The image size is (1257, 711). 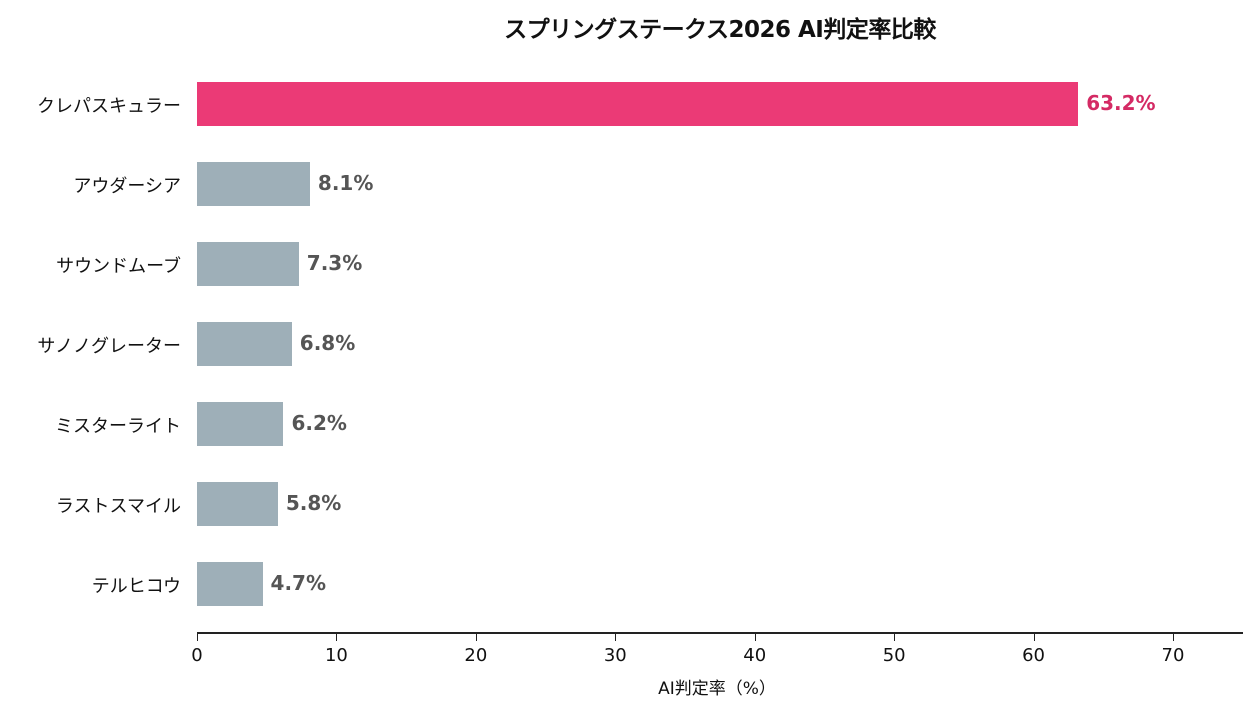 What do you see at coordinates (894, 655) in the screenshot?
I see `x-tick-label: 50` at bounding box center [894, 655].